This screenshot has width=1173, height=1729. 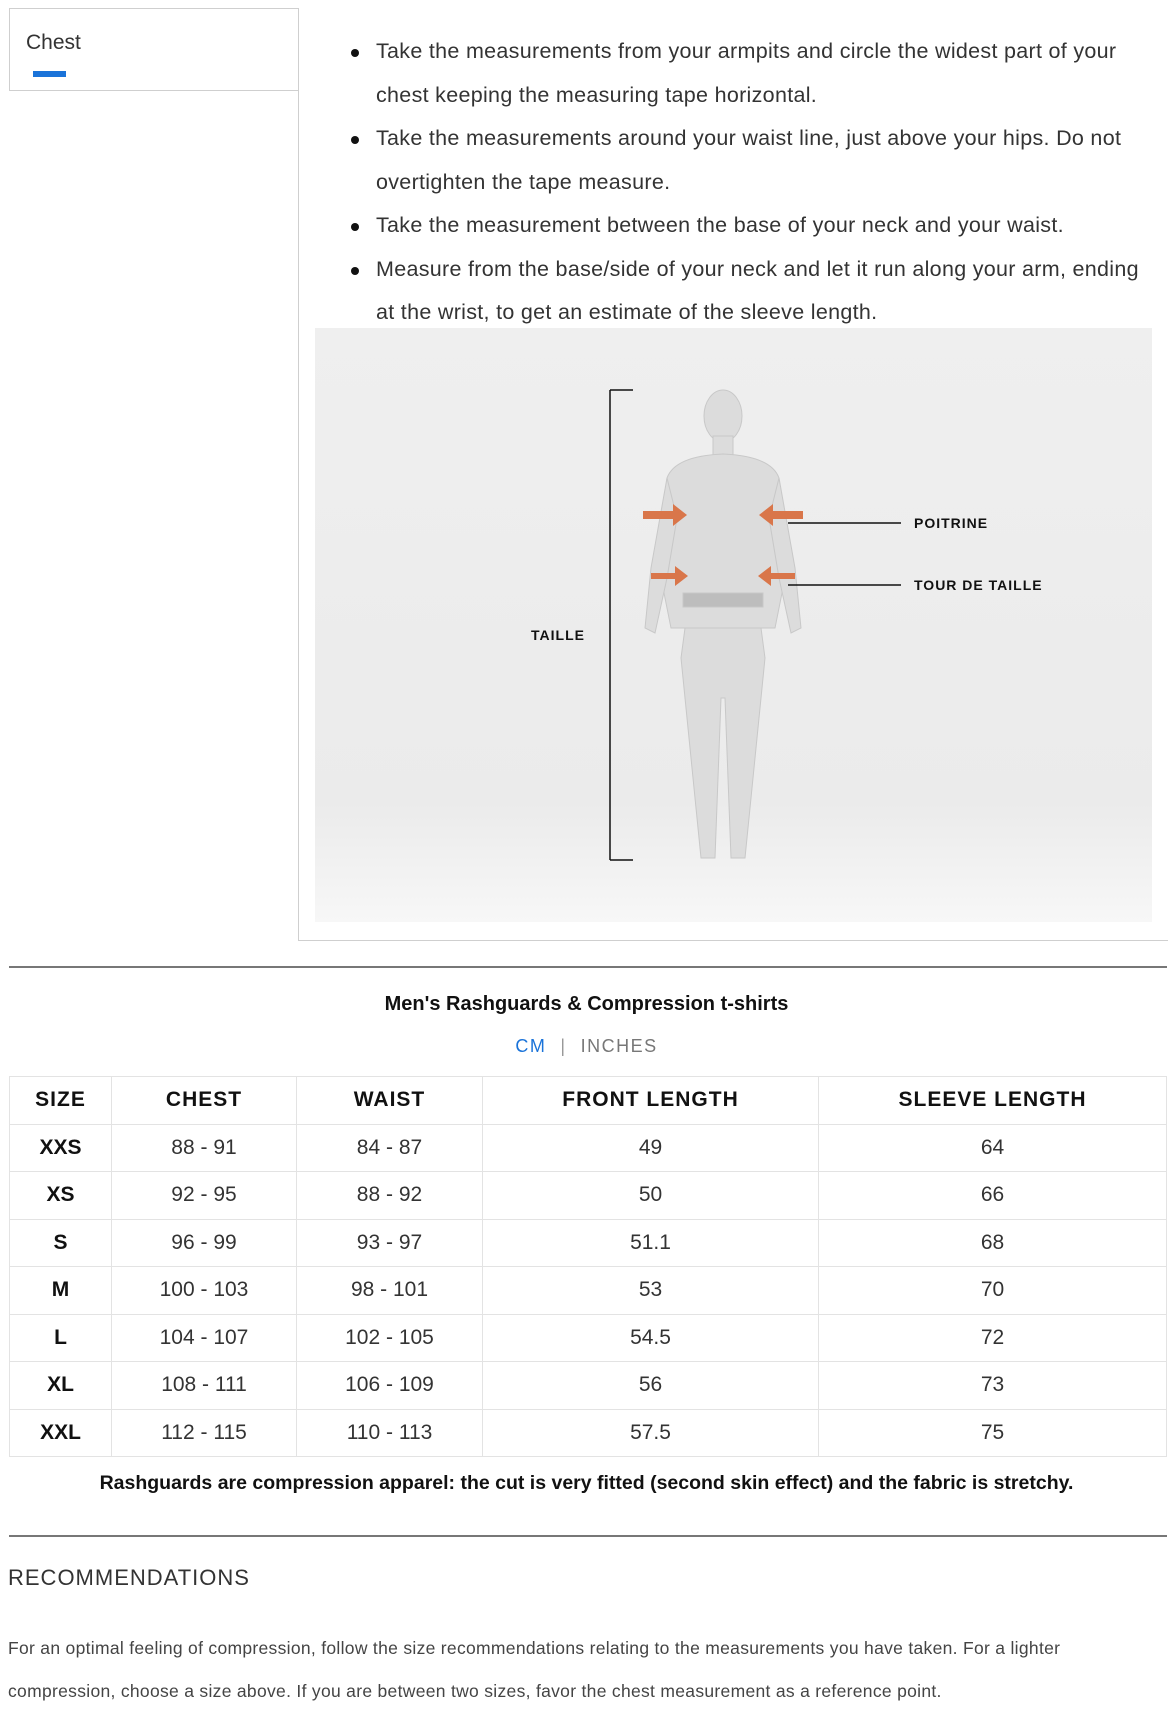 What do you see at coordinates (650, 1147) in the screenshot?
I see `cell-front-length: 49` at bounding box center [650, 1147].